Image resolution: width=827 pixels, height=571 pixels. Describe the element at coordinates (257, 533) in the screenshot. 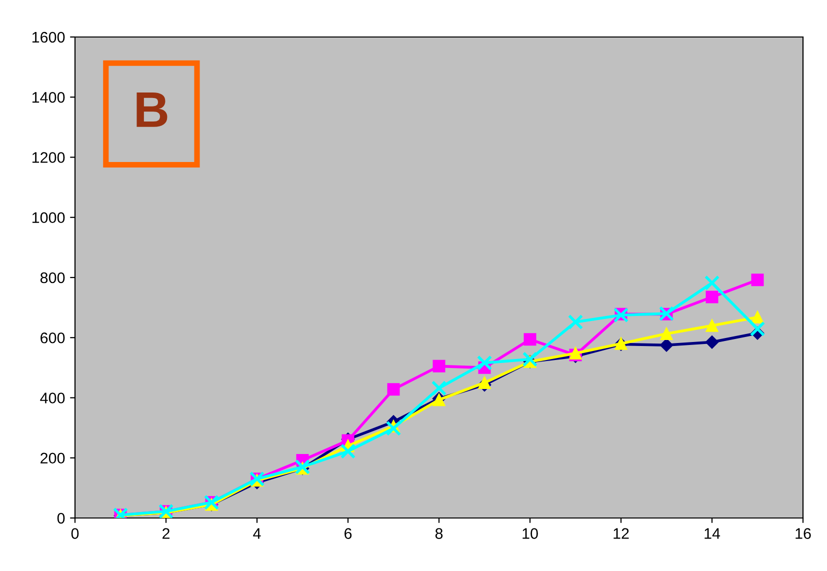

I see `x-tick-label: 4` at that location.